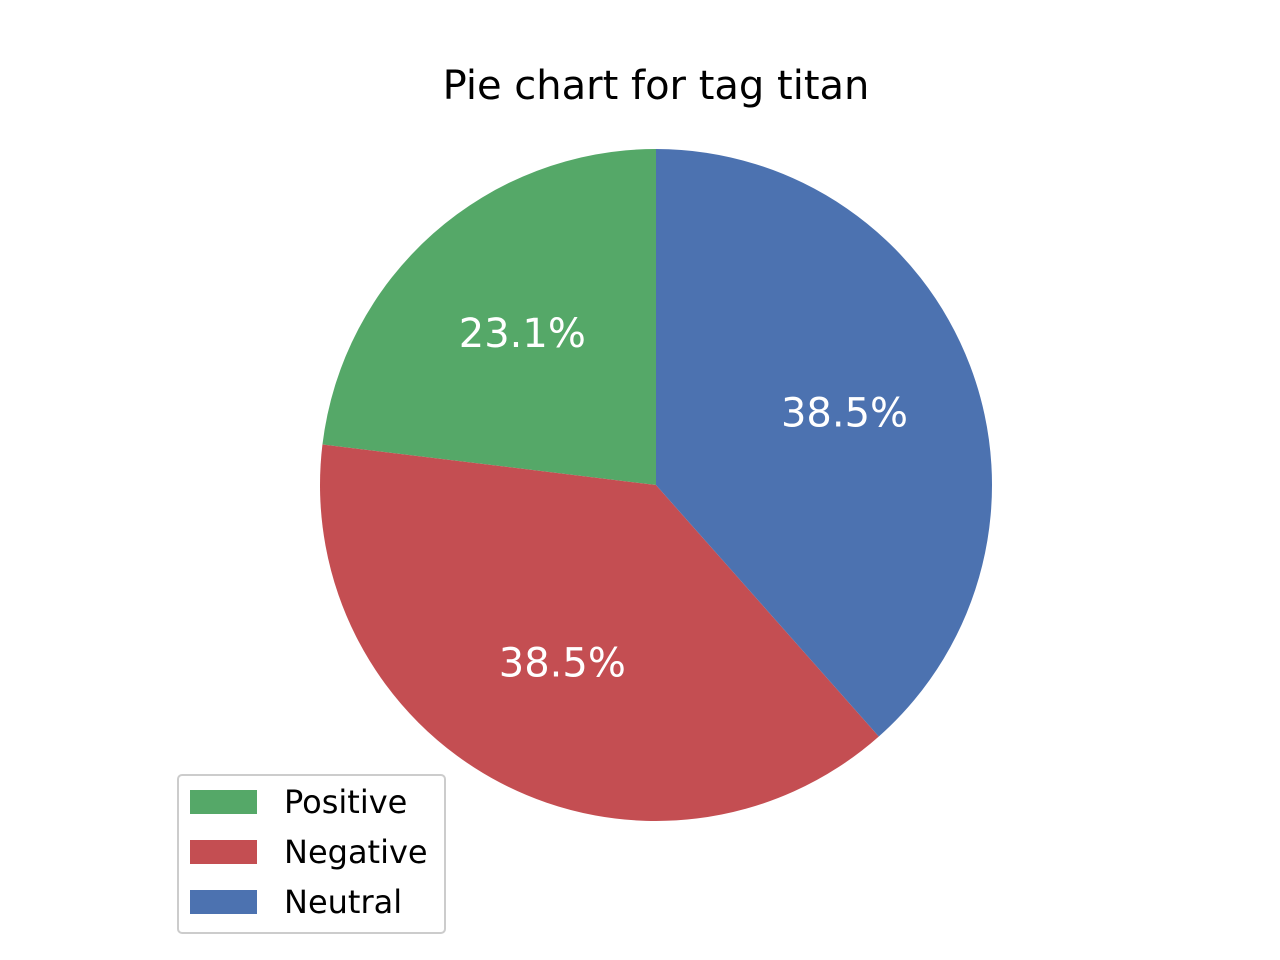 The image size is (1280, 960). I want to click on slice-label-negative: 38.5%, so click(562, 664).